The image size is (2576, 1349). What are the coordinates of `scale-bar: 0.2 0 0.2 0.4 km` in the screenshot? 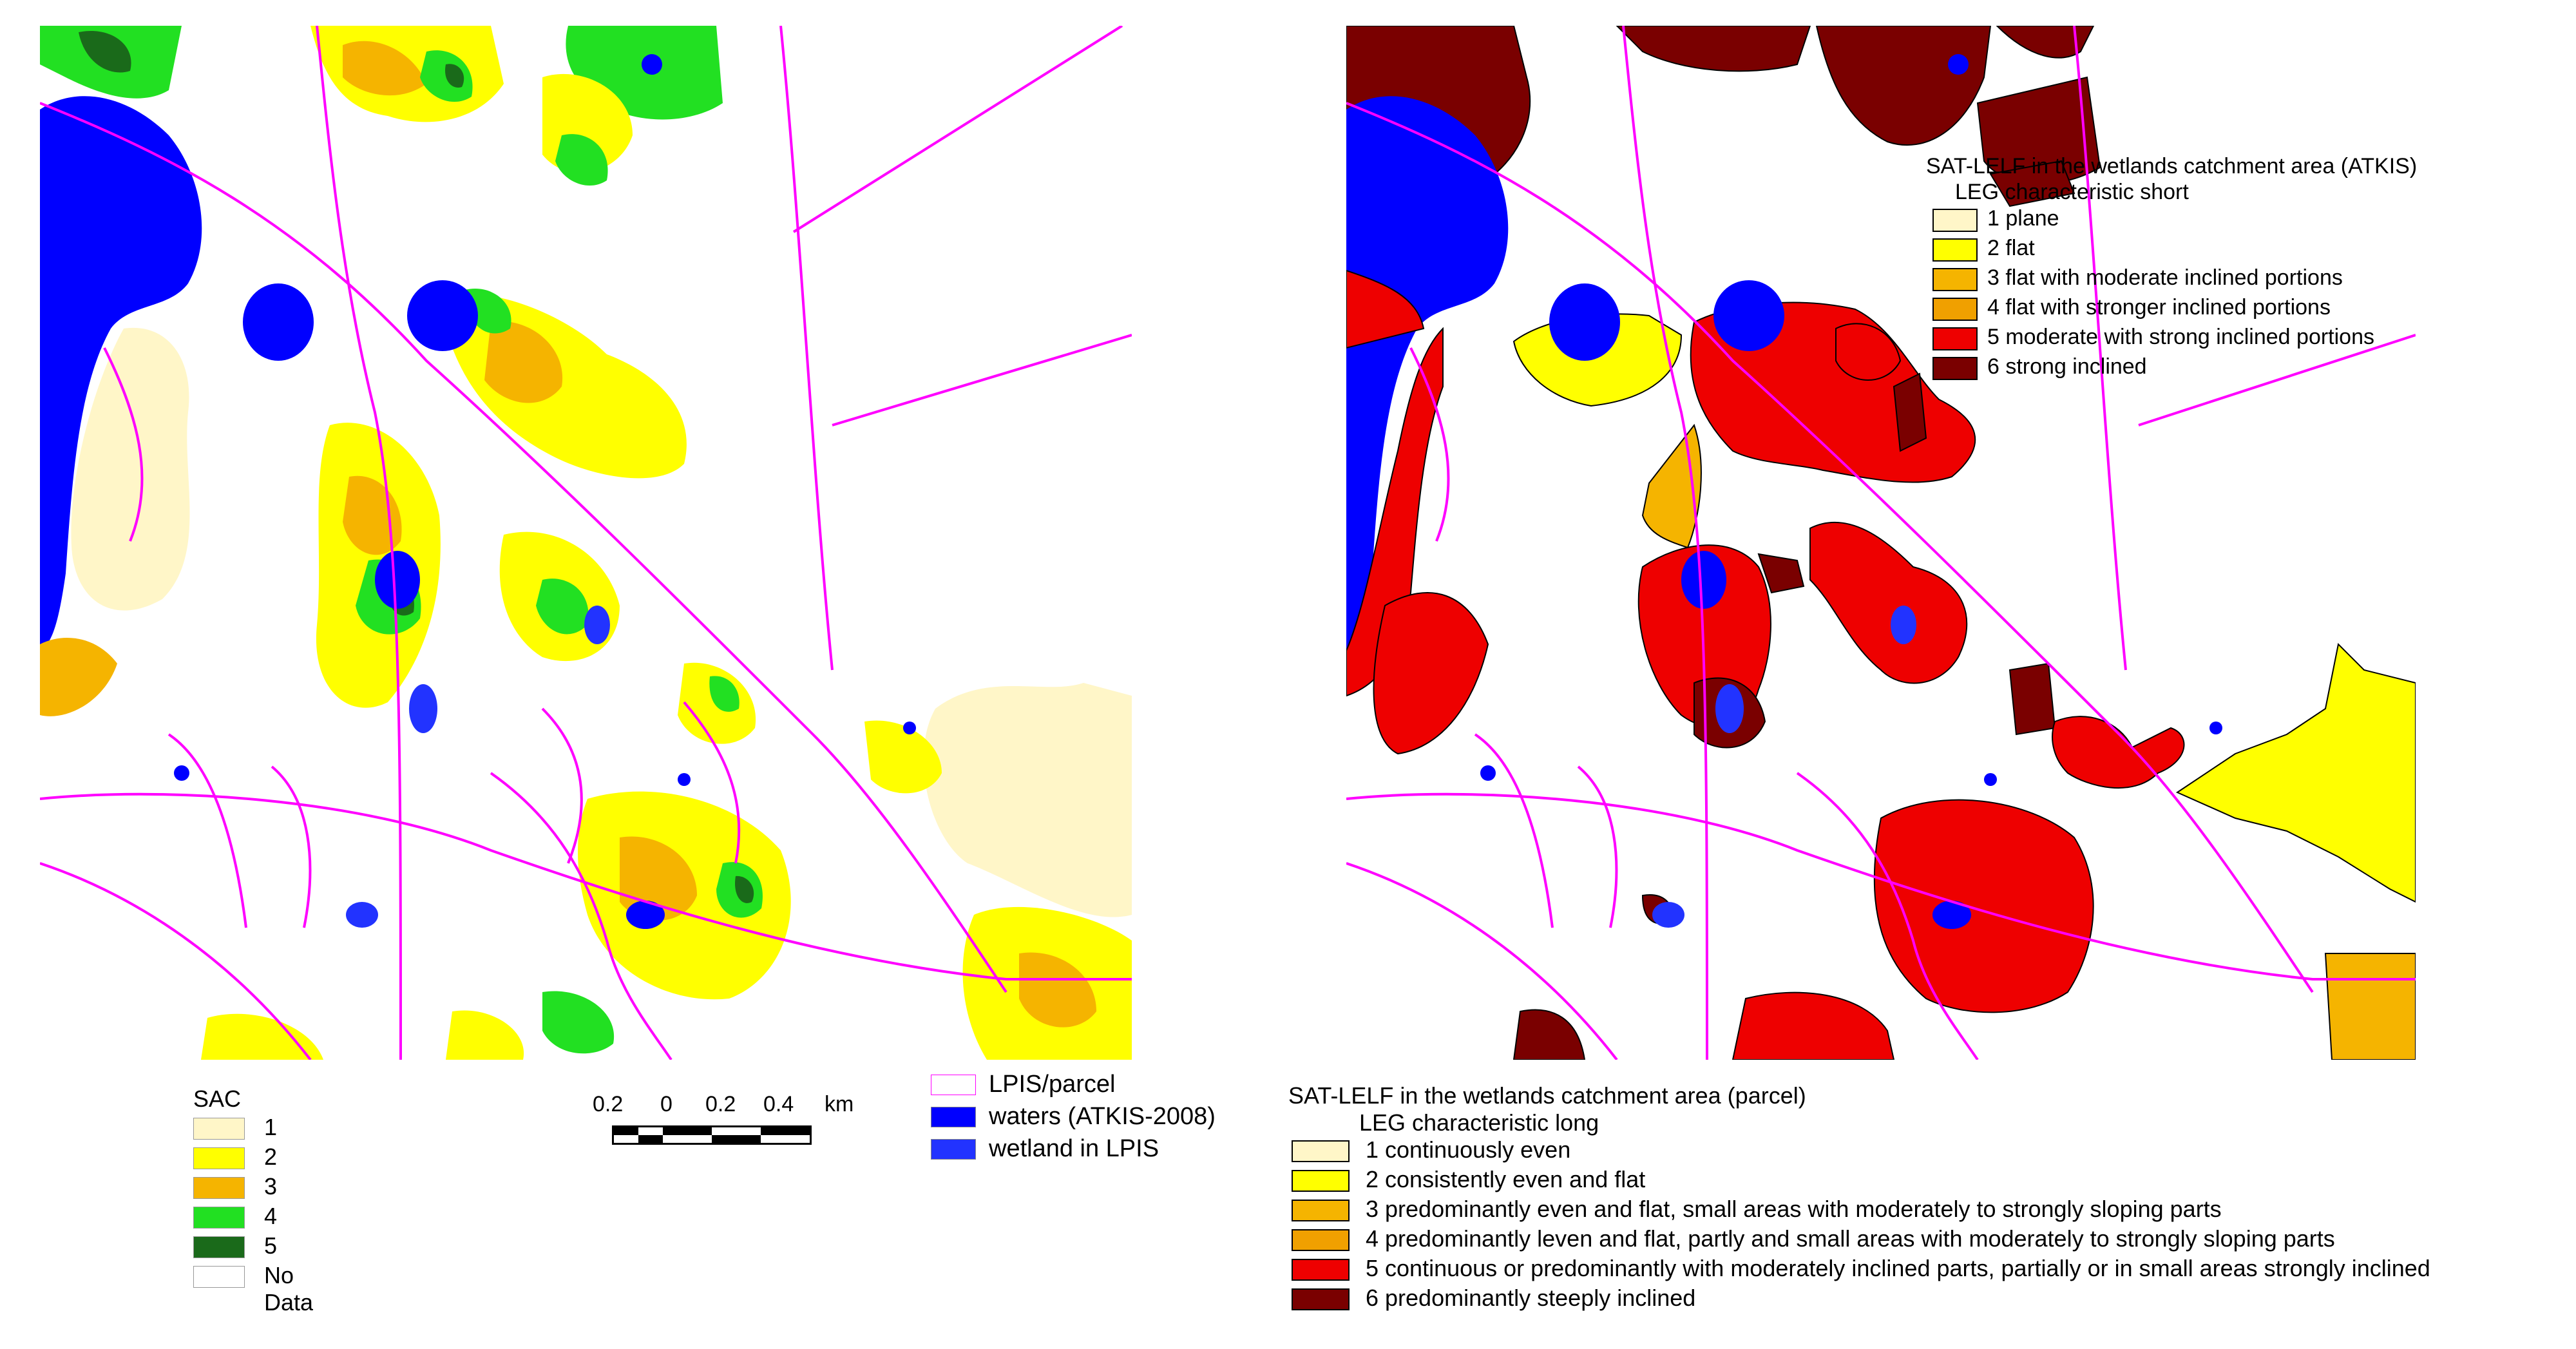 It's located at (728, 1127).